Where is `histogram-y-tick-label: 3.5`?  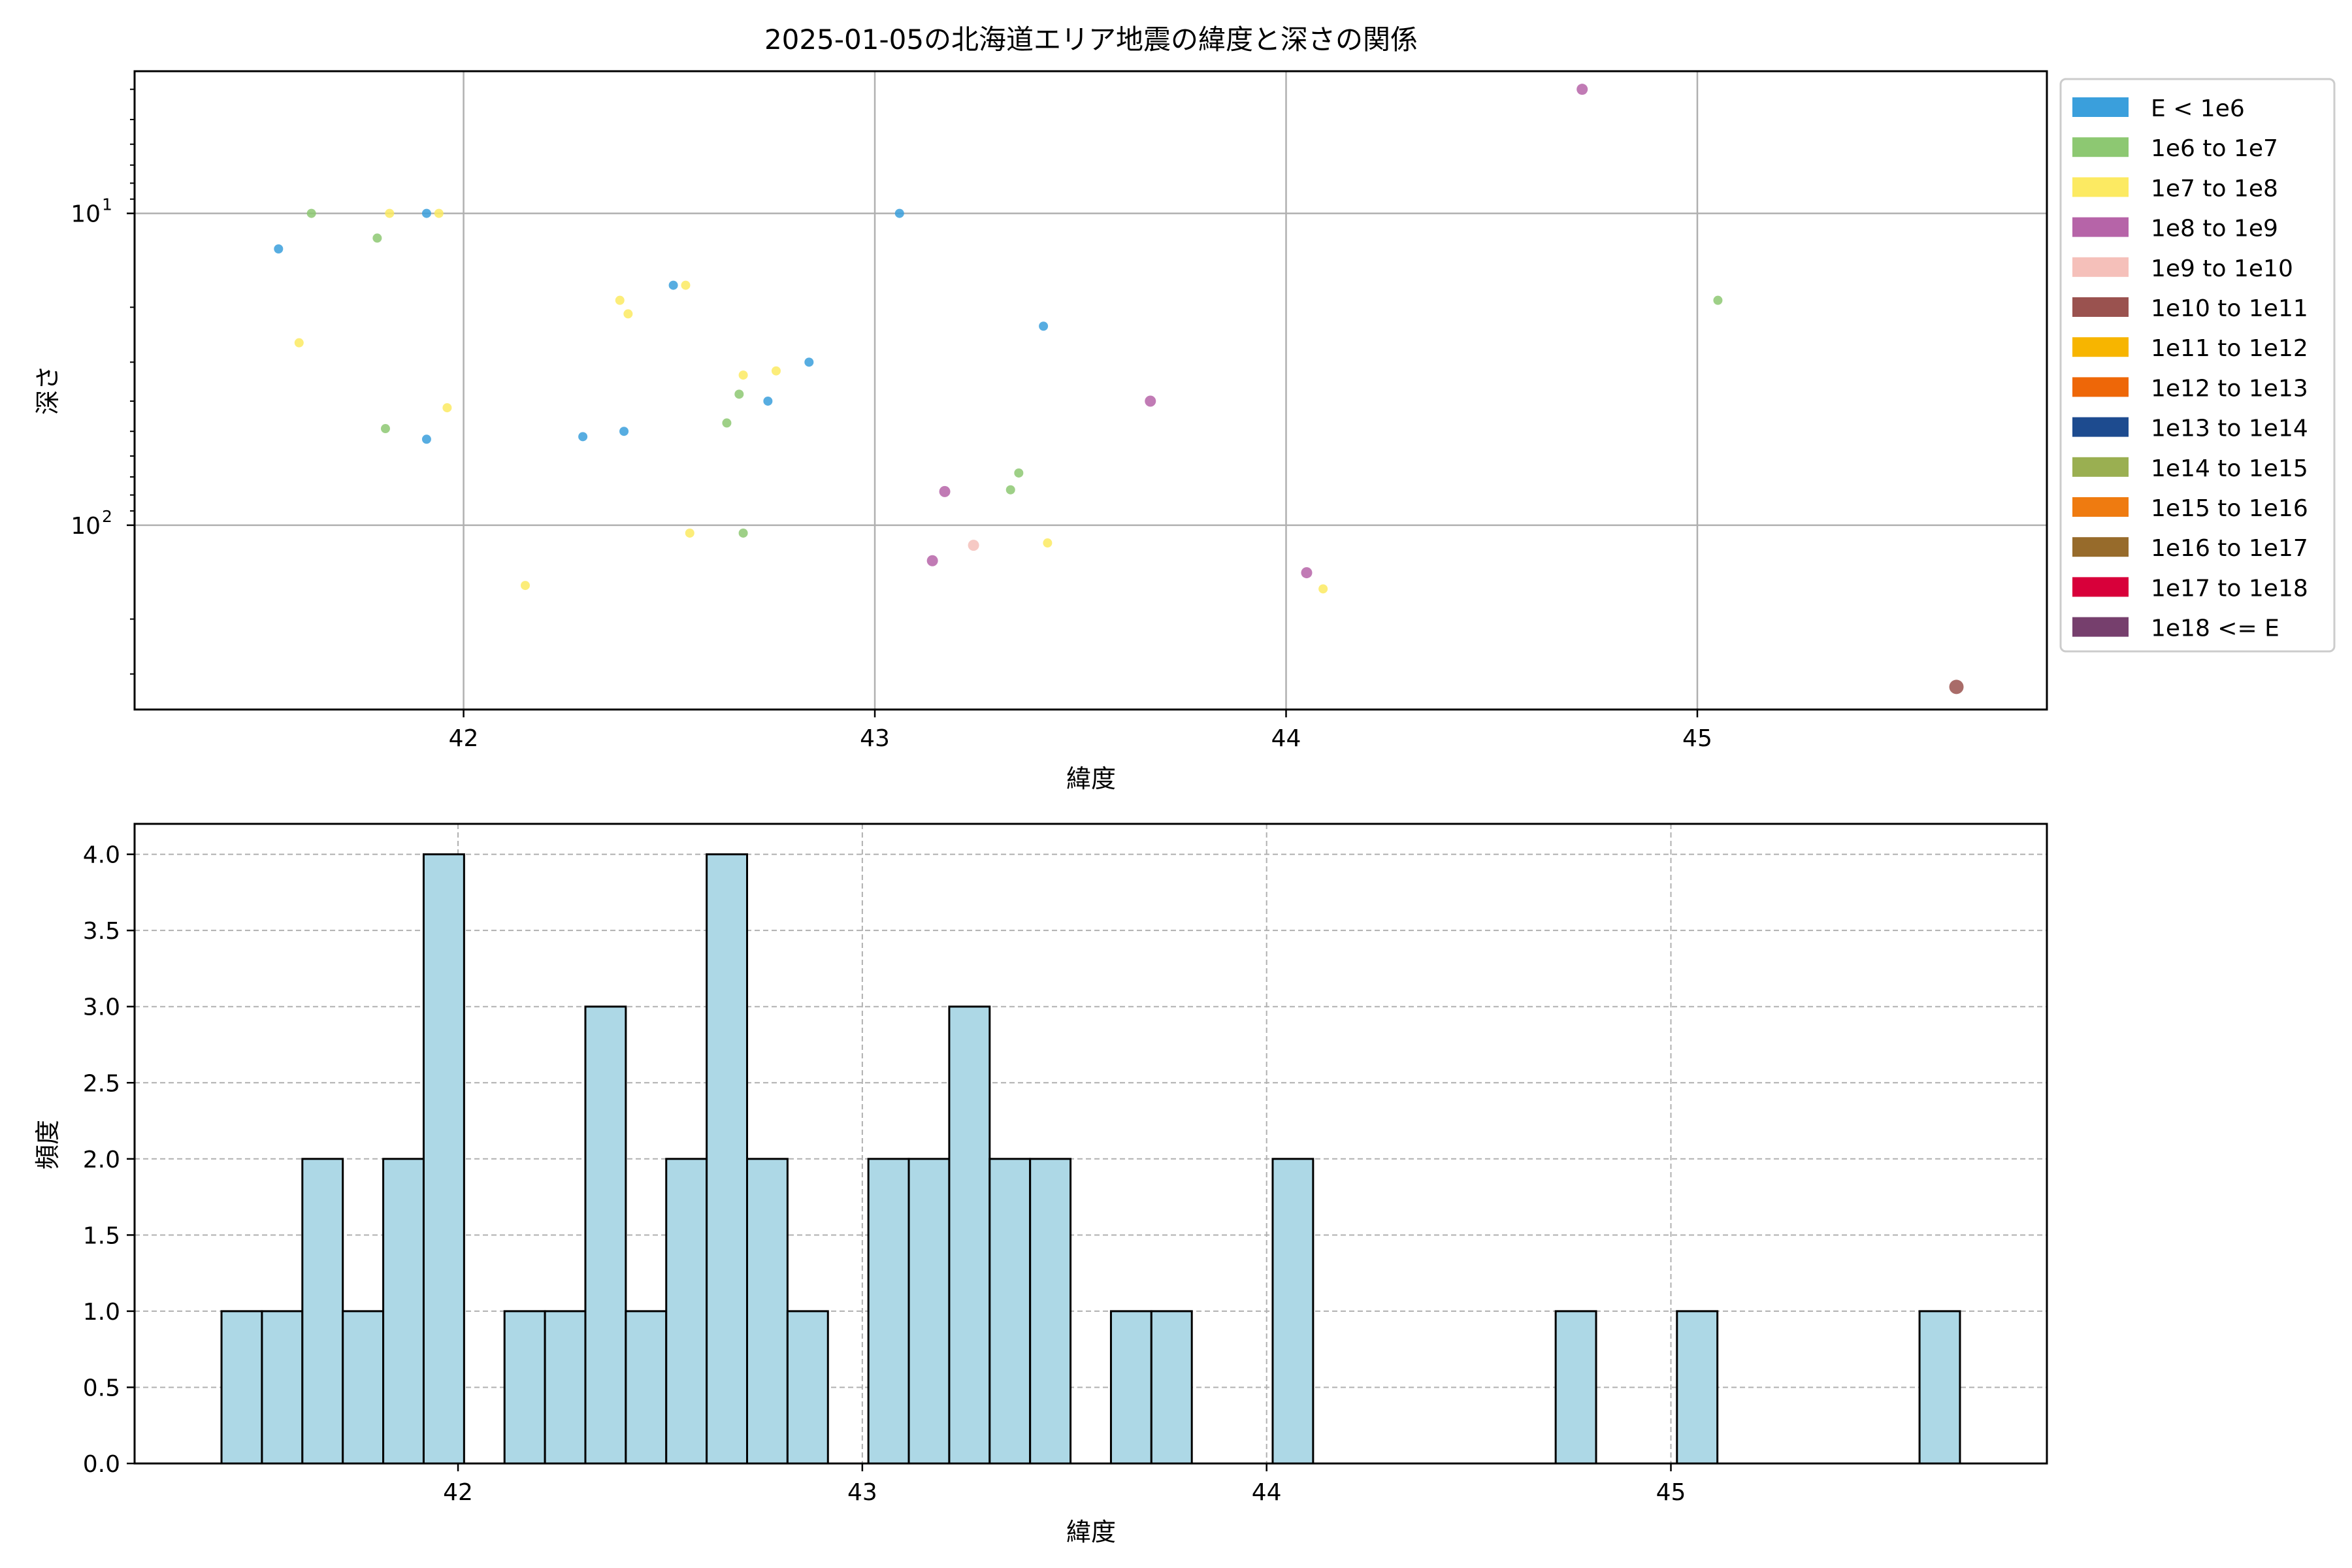
histogram-y-tick-label: 3.5 is located at coordinates (101, 931).